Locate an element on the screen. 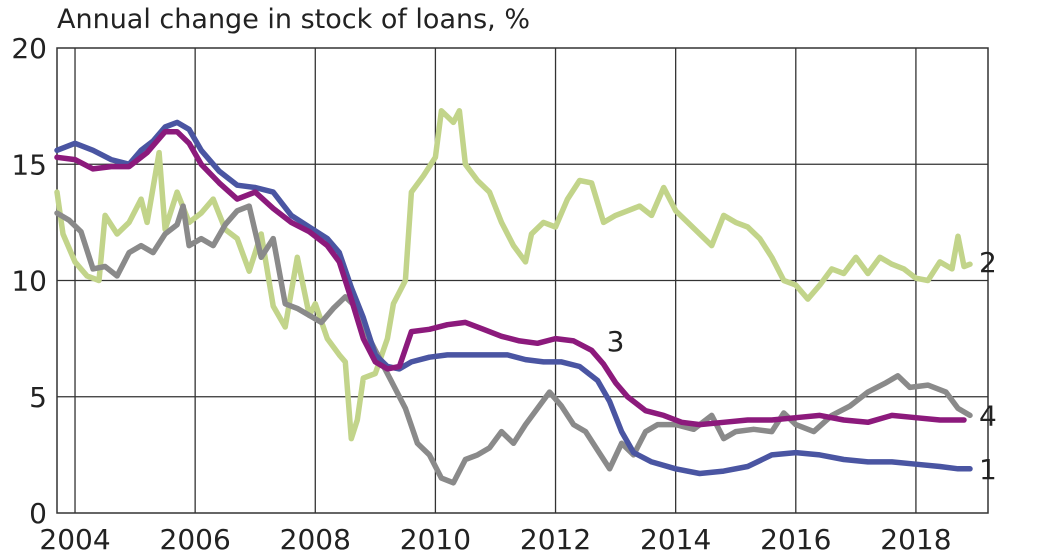  y-axis-ticks: 0 5 10 15 20 is located at coordinates (29, 281).